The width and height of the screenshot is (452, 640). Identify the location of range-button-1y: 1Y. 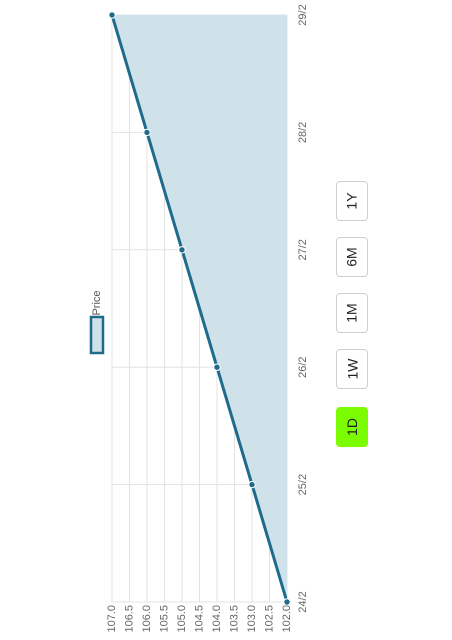
(352, 201).